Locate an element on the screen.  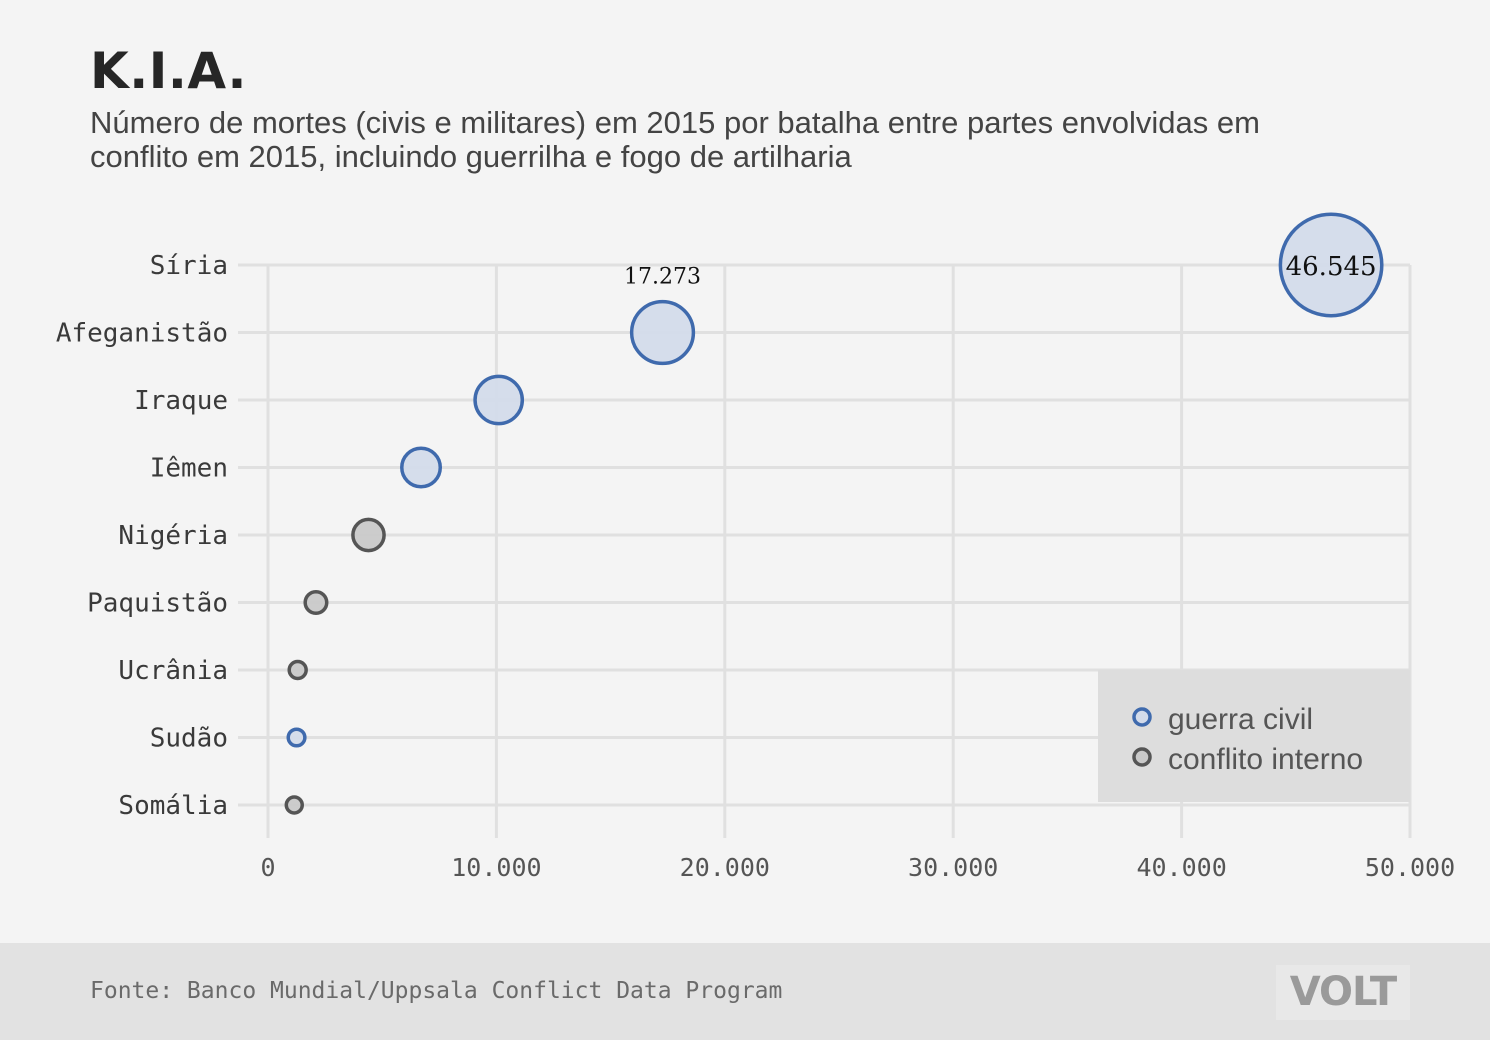
x-tick-label: 10.000 is located at coordinates (496, 867).